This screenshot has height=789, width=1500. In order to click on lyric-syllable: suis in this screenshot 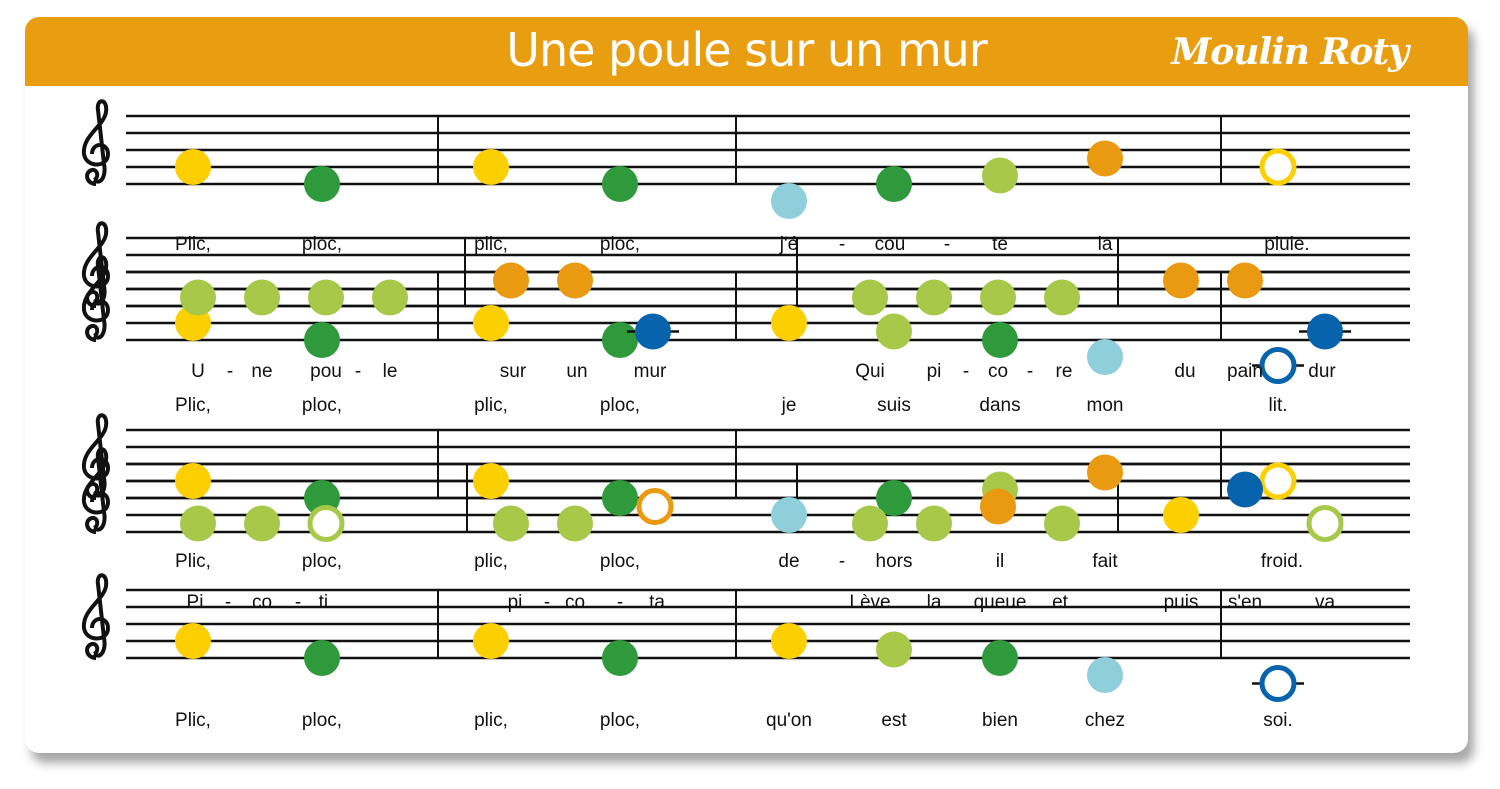, I will do `click(894, 405)`.